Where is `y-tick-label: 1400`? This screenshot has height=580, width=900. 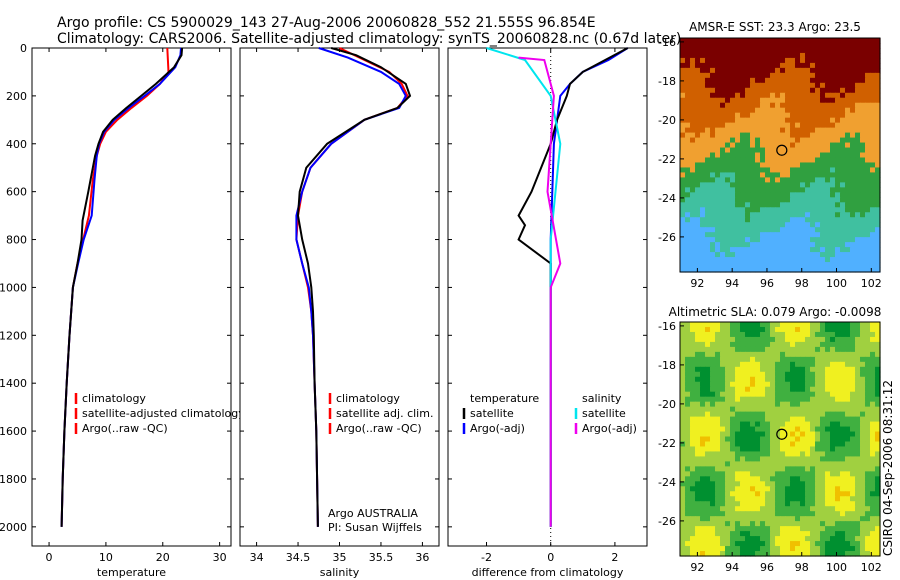
y-tick-label: 1400 is located at coordinates (13, 383).